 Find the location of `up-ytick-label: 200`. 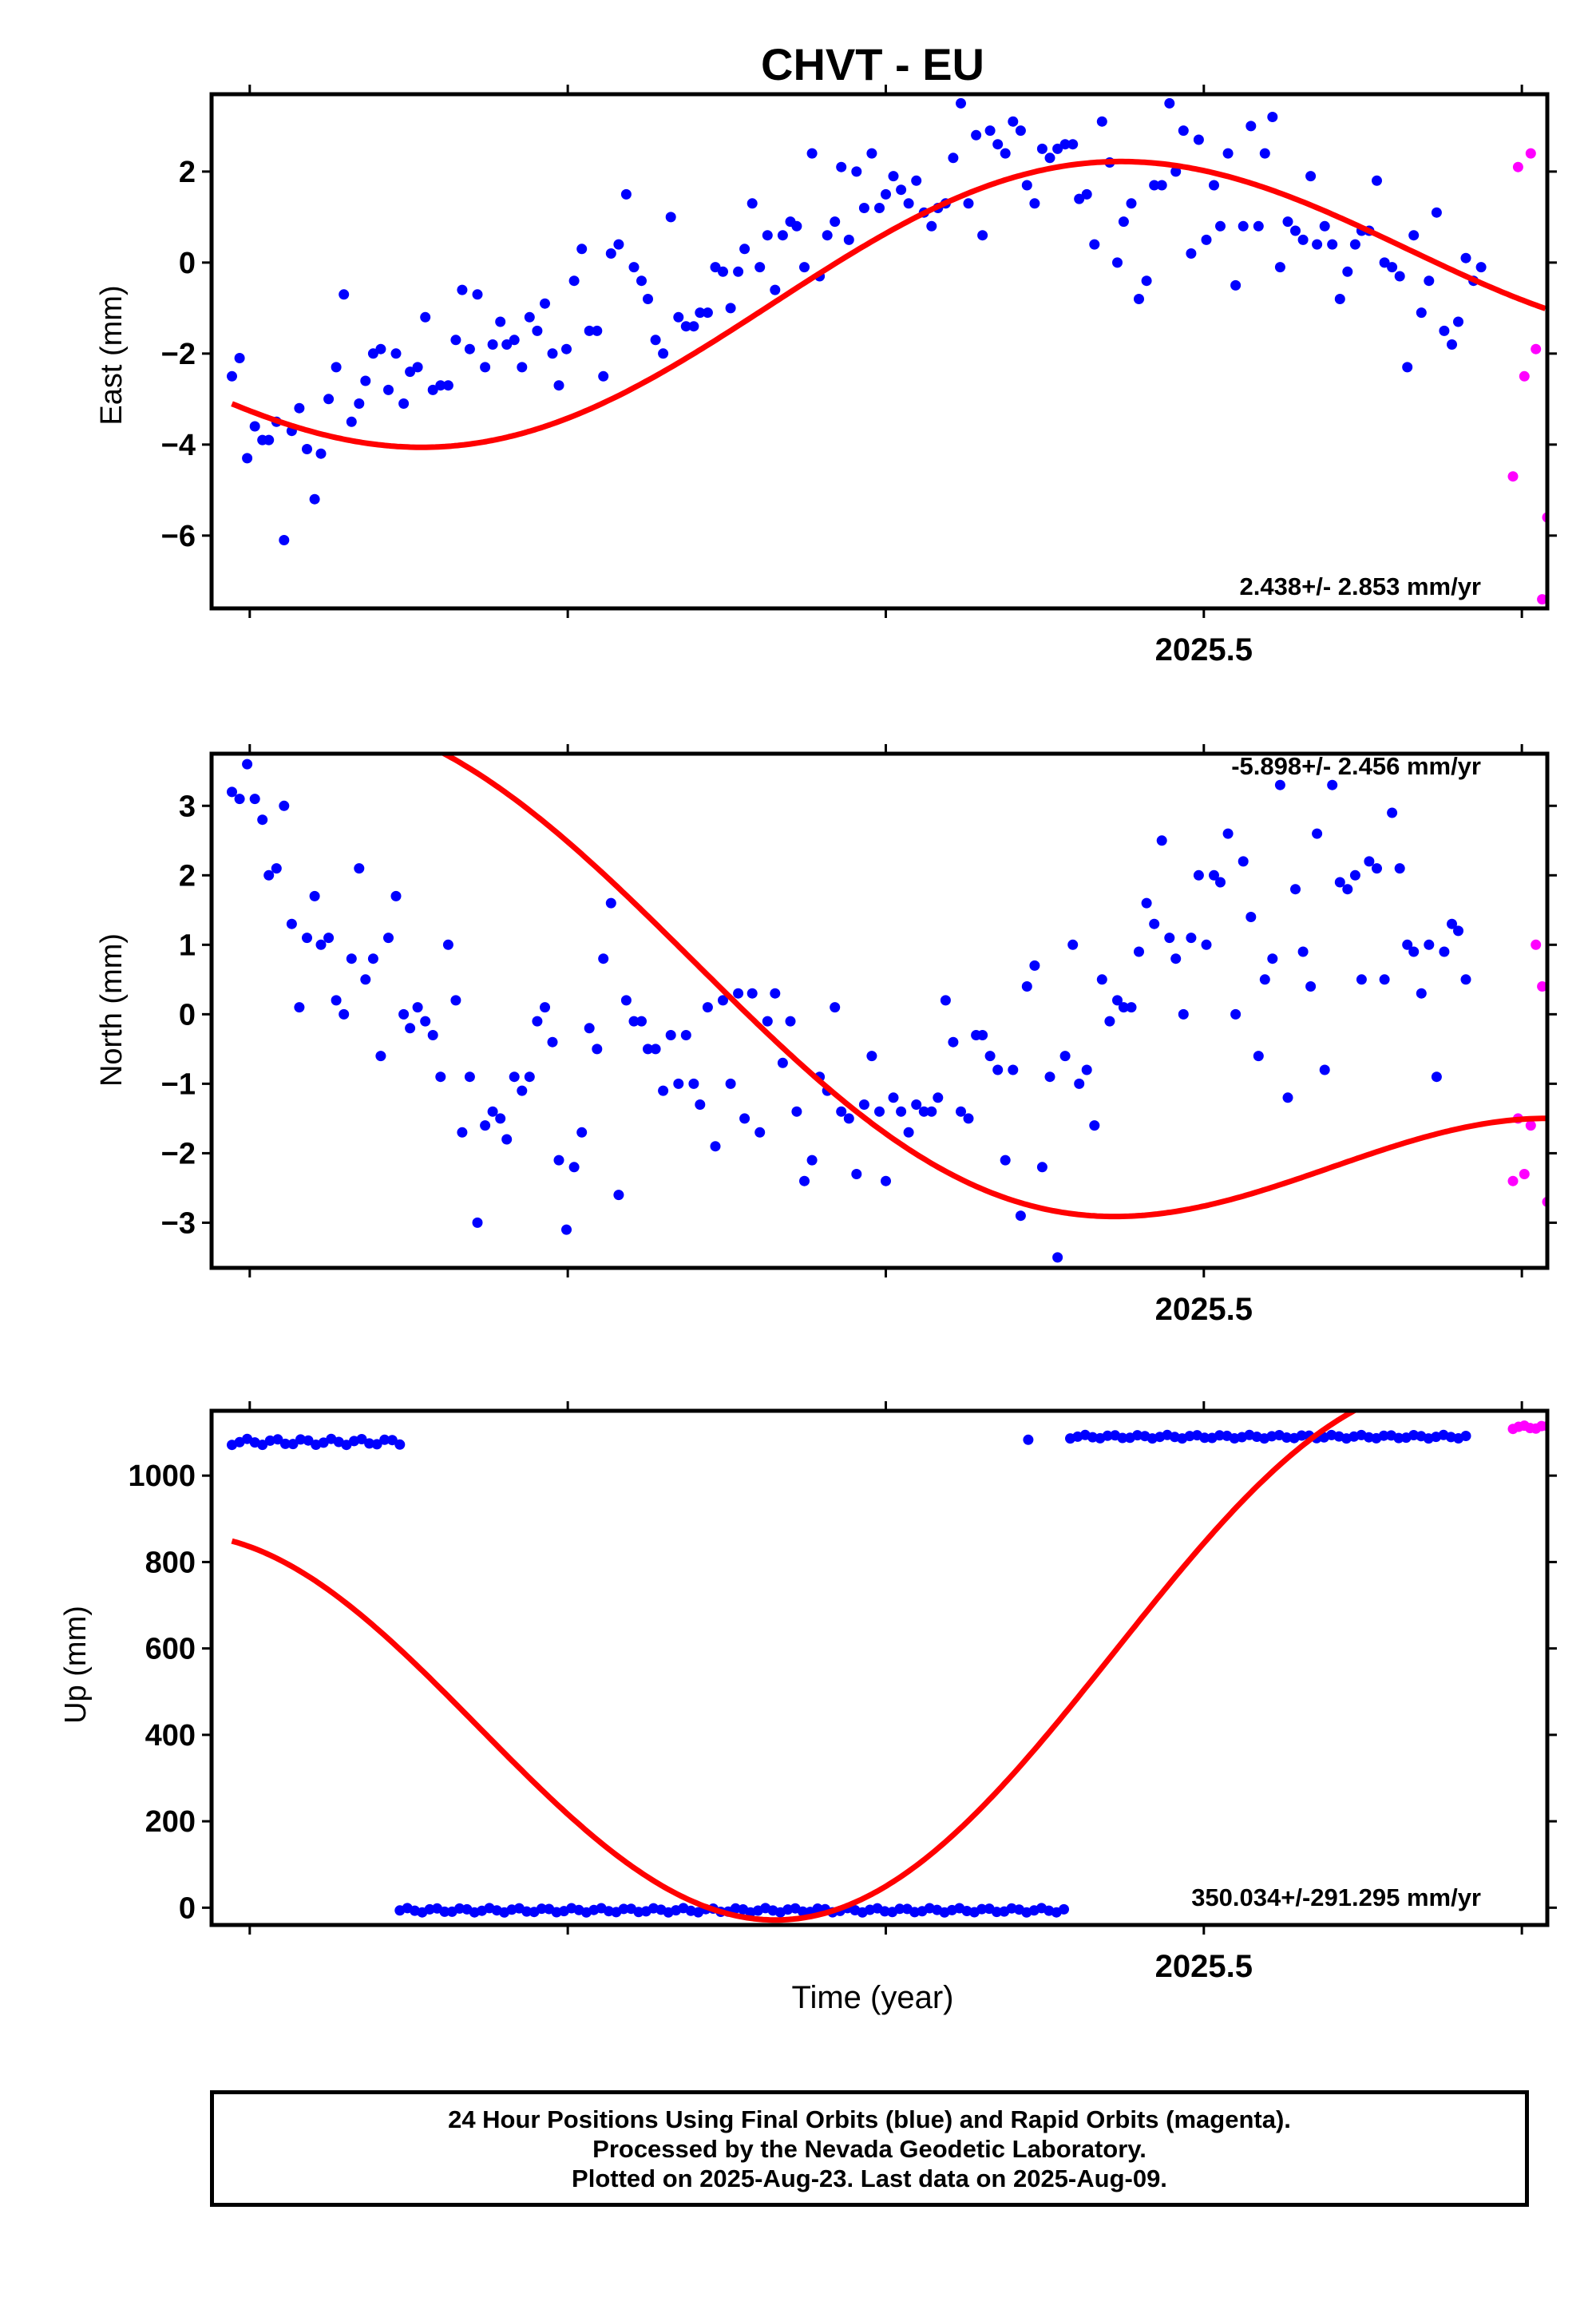

up-ytick-label: 200 is located at coordinates (170, 1822).